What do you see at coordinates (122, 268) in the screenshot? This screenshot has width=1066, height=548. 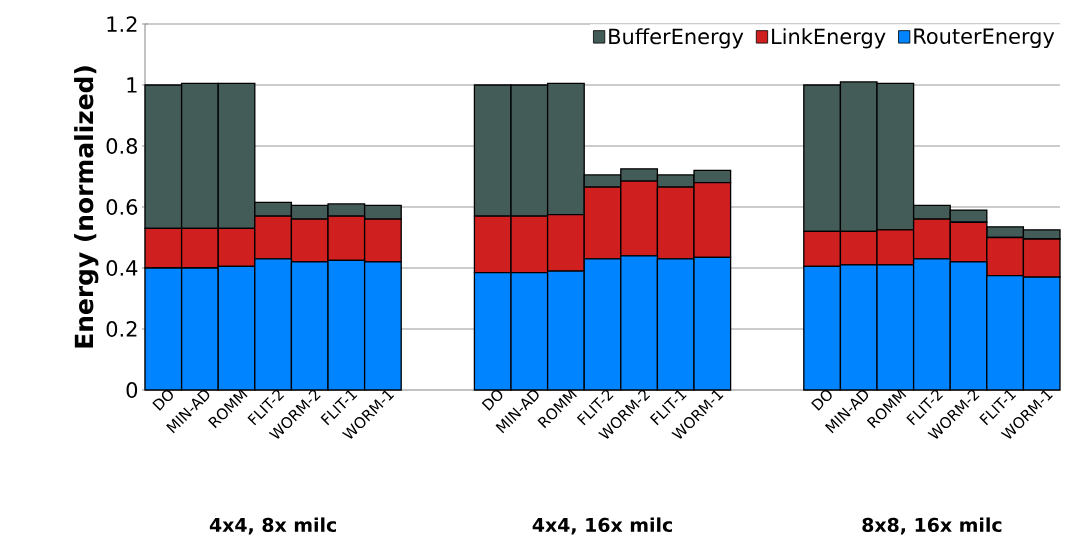 I see `y-tick-label: 0.4` at bounding box center [122, 268].